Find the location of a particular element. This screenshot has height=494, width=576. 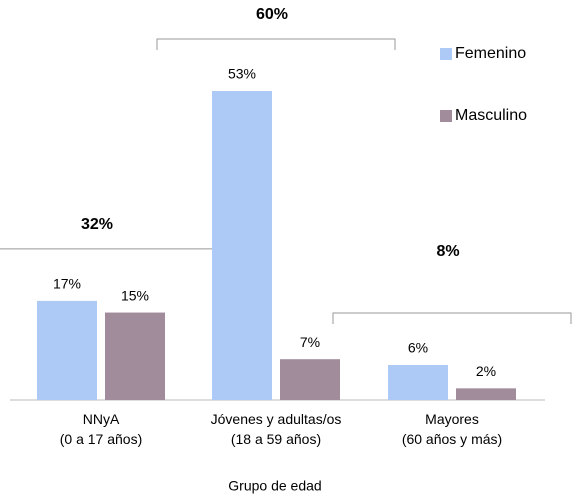

x-tick-label: Jóvenes y adultas/os (18 a 59 años) is located at coordinates (276, 429).